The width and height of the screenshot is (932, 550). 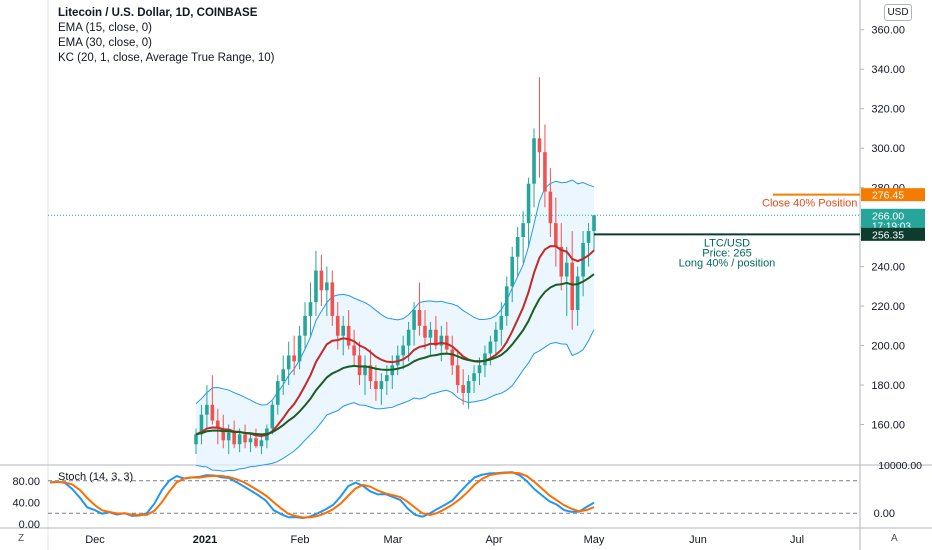 What do you see at coordinates (888, 31) in the screenshot?
I see `price-tick-label: 360.00` at bounding box center [888, 31].